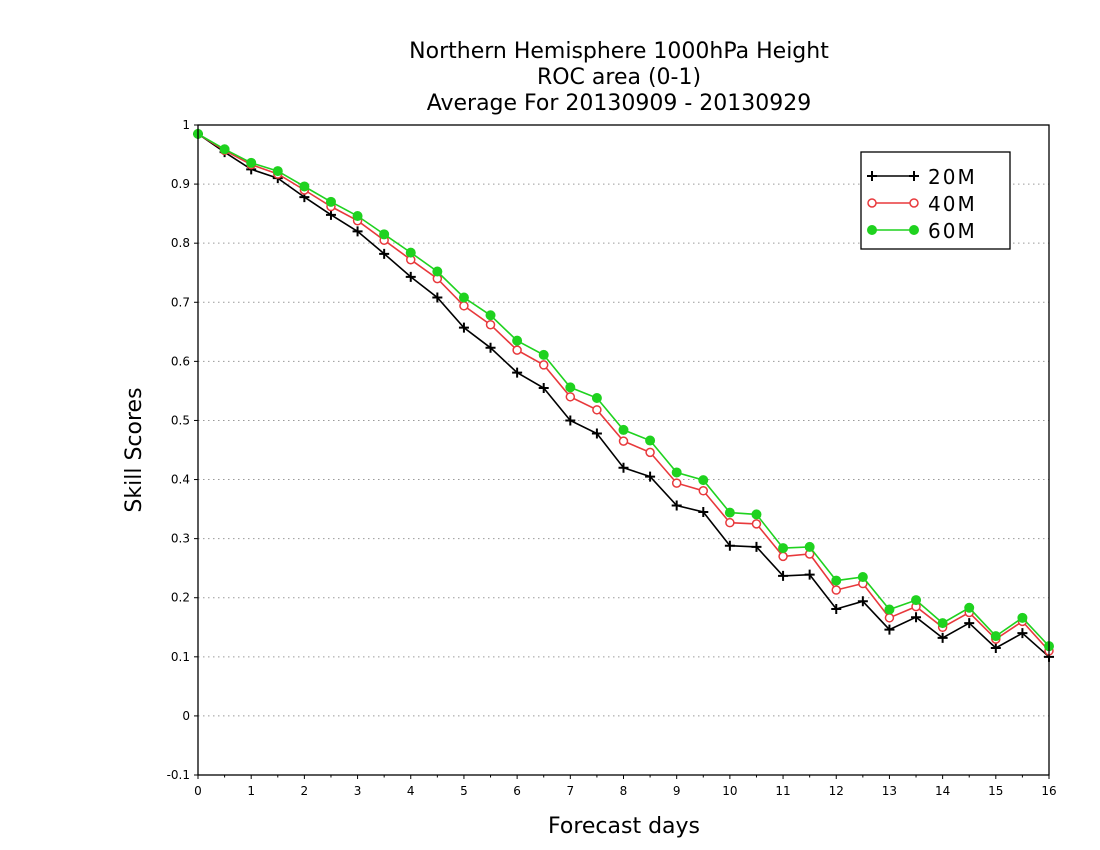  What do you see at coordinates (180, 420) in the screenshot?
I see `y-tick-label: 0.5` at bounding box center [180, 420].